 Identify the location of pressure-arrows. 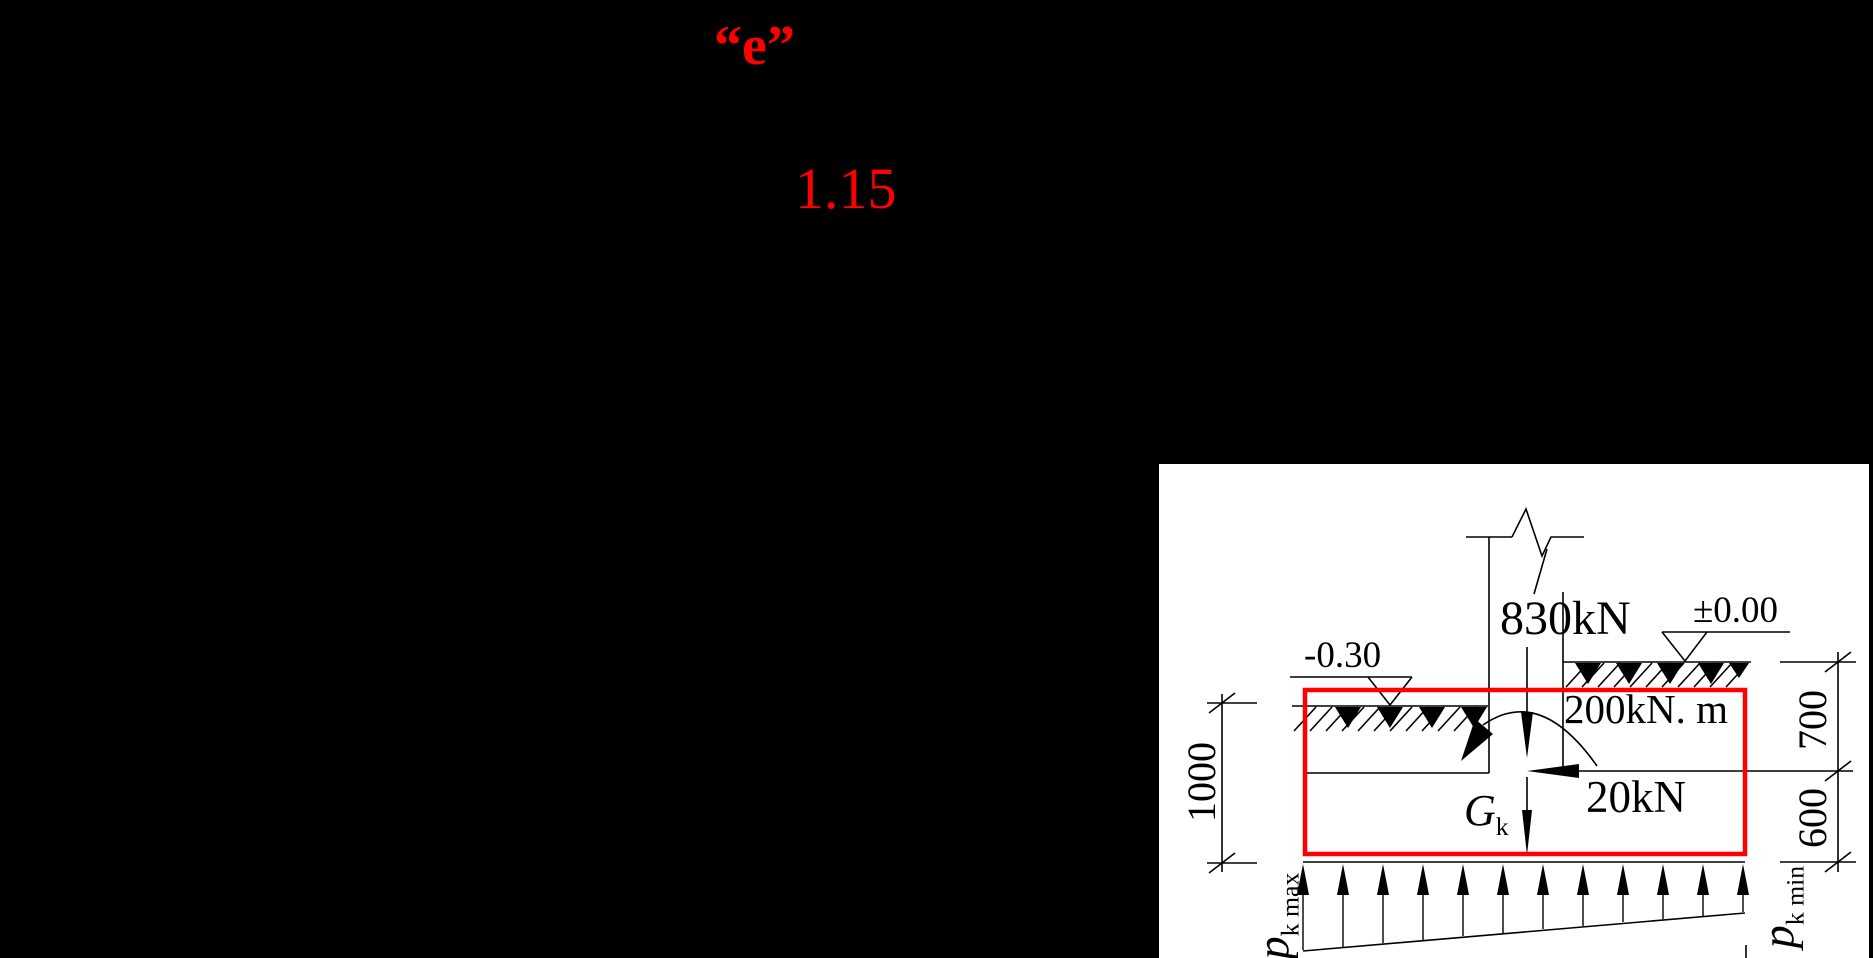
(1523, 922).